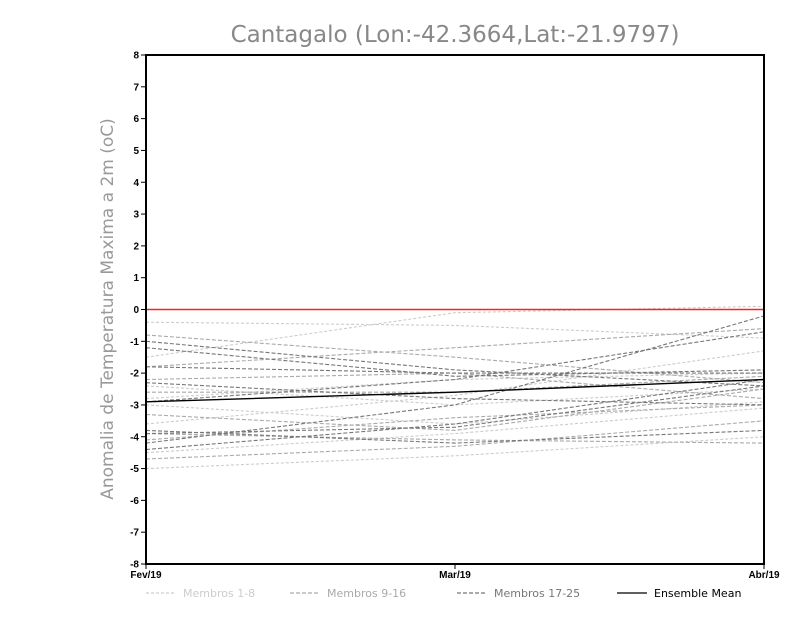  I want to click on y-tick-label: -7, so click(134, 533).